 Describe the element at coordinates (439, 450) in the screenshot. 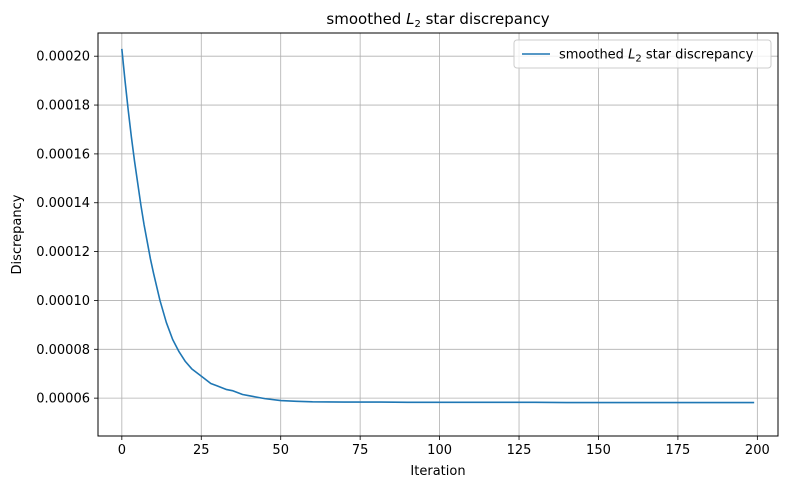

I see `x-tick-label: 100` at that location.